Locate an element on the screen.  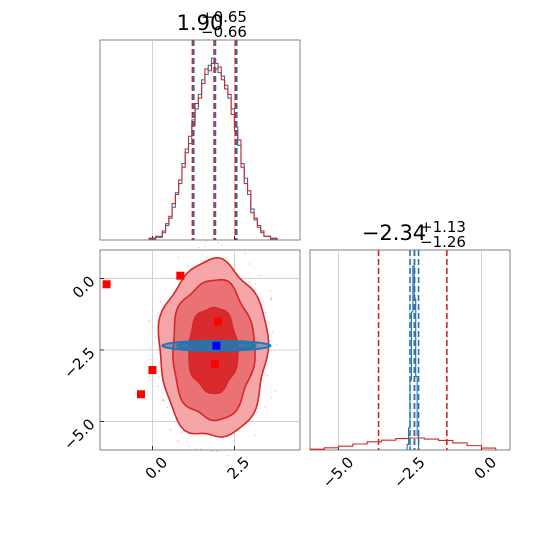
panel-top-left-title-minus: −0.66 is located at coordinates (224, 32).